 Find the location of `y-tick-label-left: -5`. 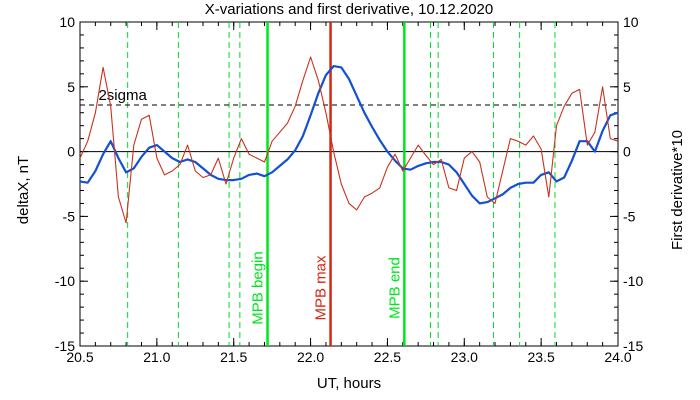

y-tick-label-left: -5 is located at coordinates (69, 216).